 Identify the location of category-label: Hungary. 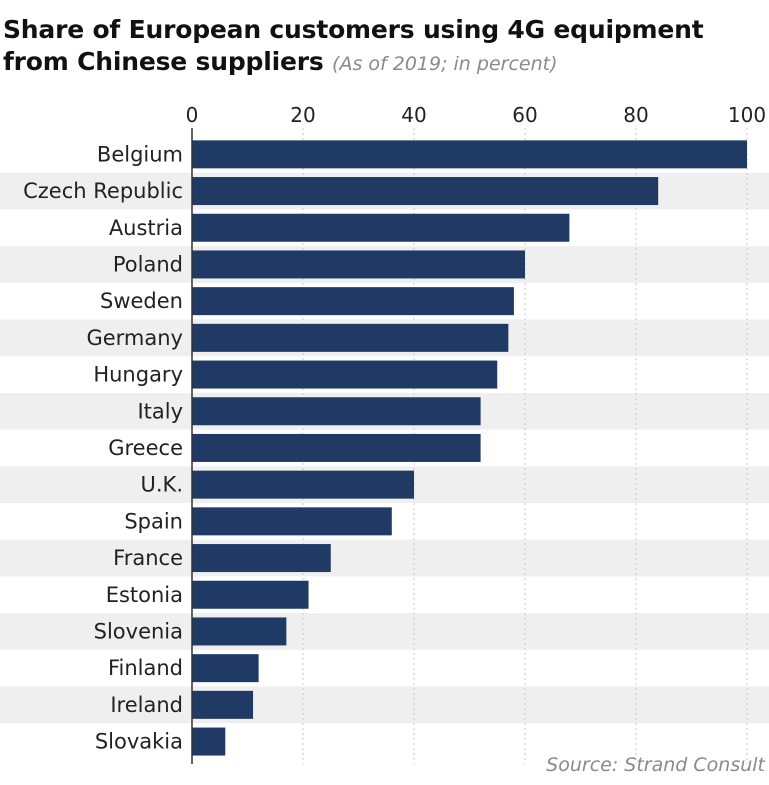
(138, 375).